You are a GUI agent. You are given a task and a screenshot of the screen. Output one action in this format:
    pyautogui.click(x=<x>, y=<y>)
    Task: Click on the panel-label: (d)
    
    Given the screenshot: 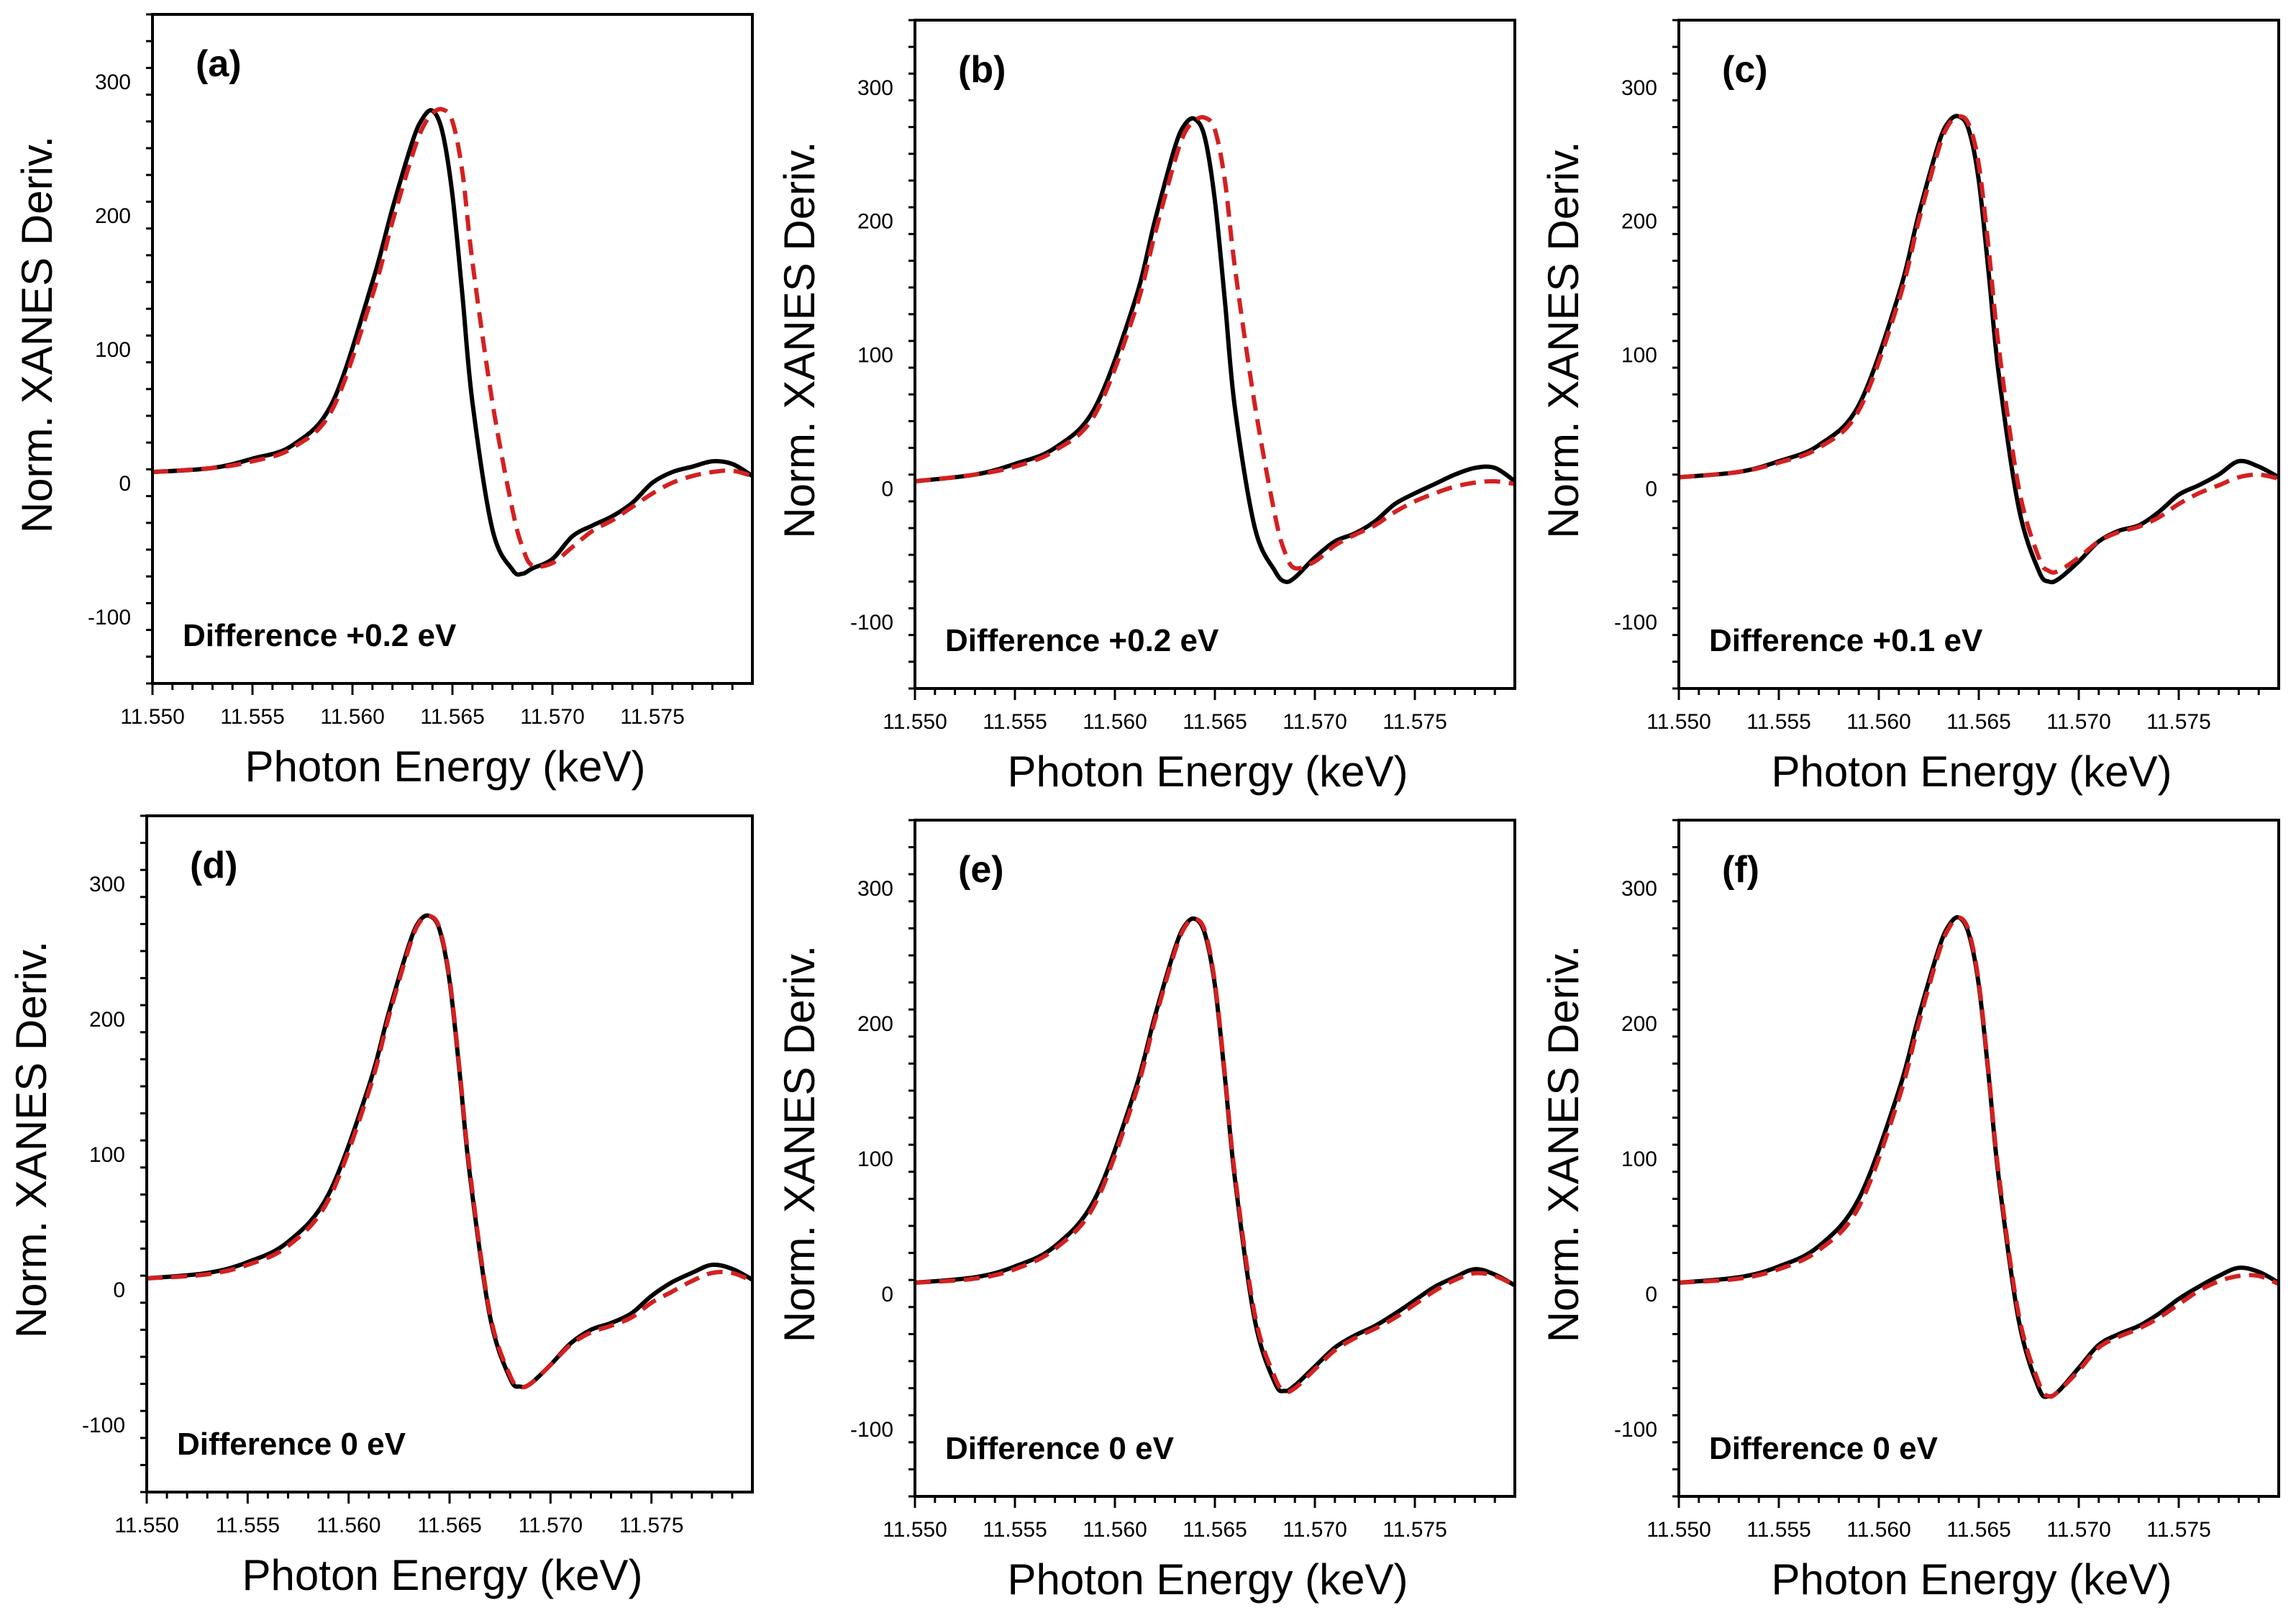 What is the action you would take?
    pyautogui.click(x=213, y=866)
    